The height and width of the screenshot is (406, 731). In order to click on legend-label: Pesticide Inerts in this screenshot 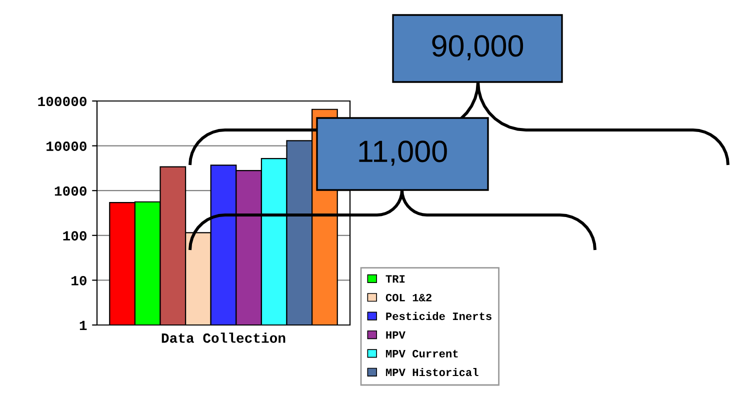, I will do `click(439, 316)`.